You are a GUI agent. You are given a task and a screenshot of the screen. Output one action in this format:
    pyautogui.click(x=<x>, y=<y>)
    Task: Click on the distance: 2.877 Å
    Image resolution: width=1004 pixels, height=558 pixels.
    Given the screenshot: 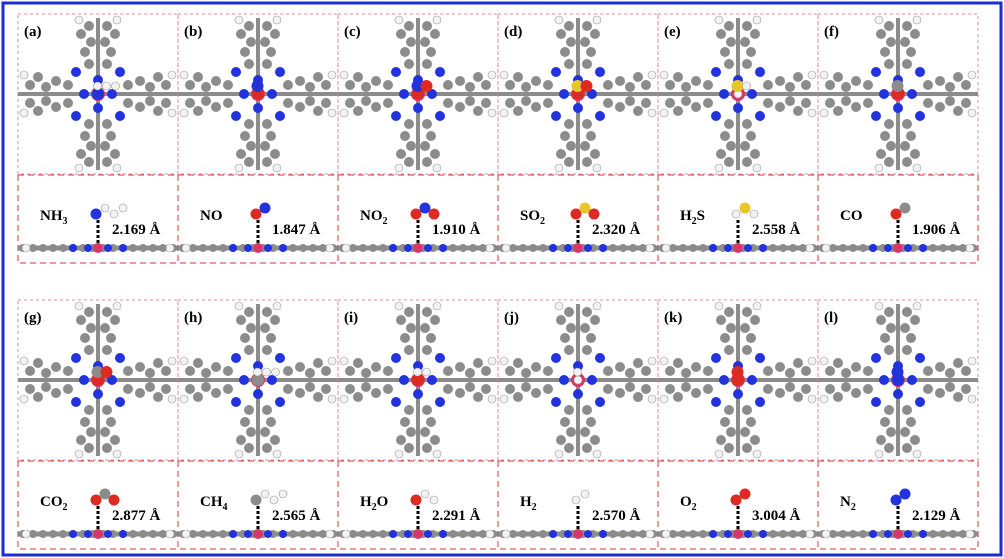 What is the action you would take?
    pyautogui.click(x=136, y=516)
    